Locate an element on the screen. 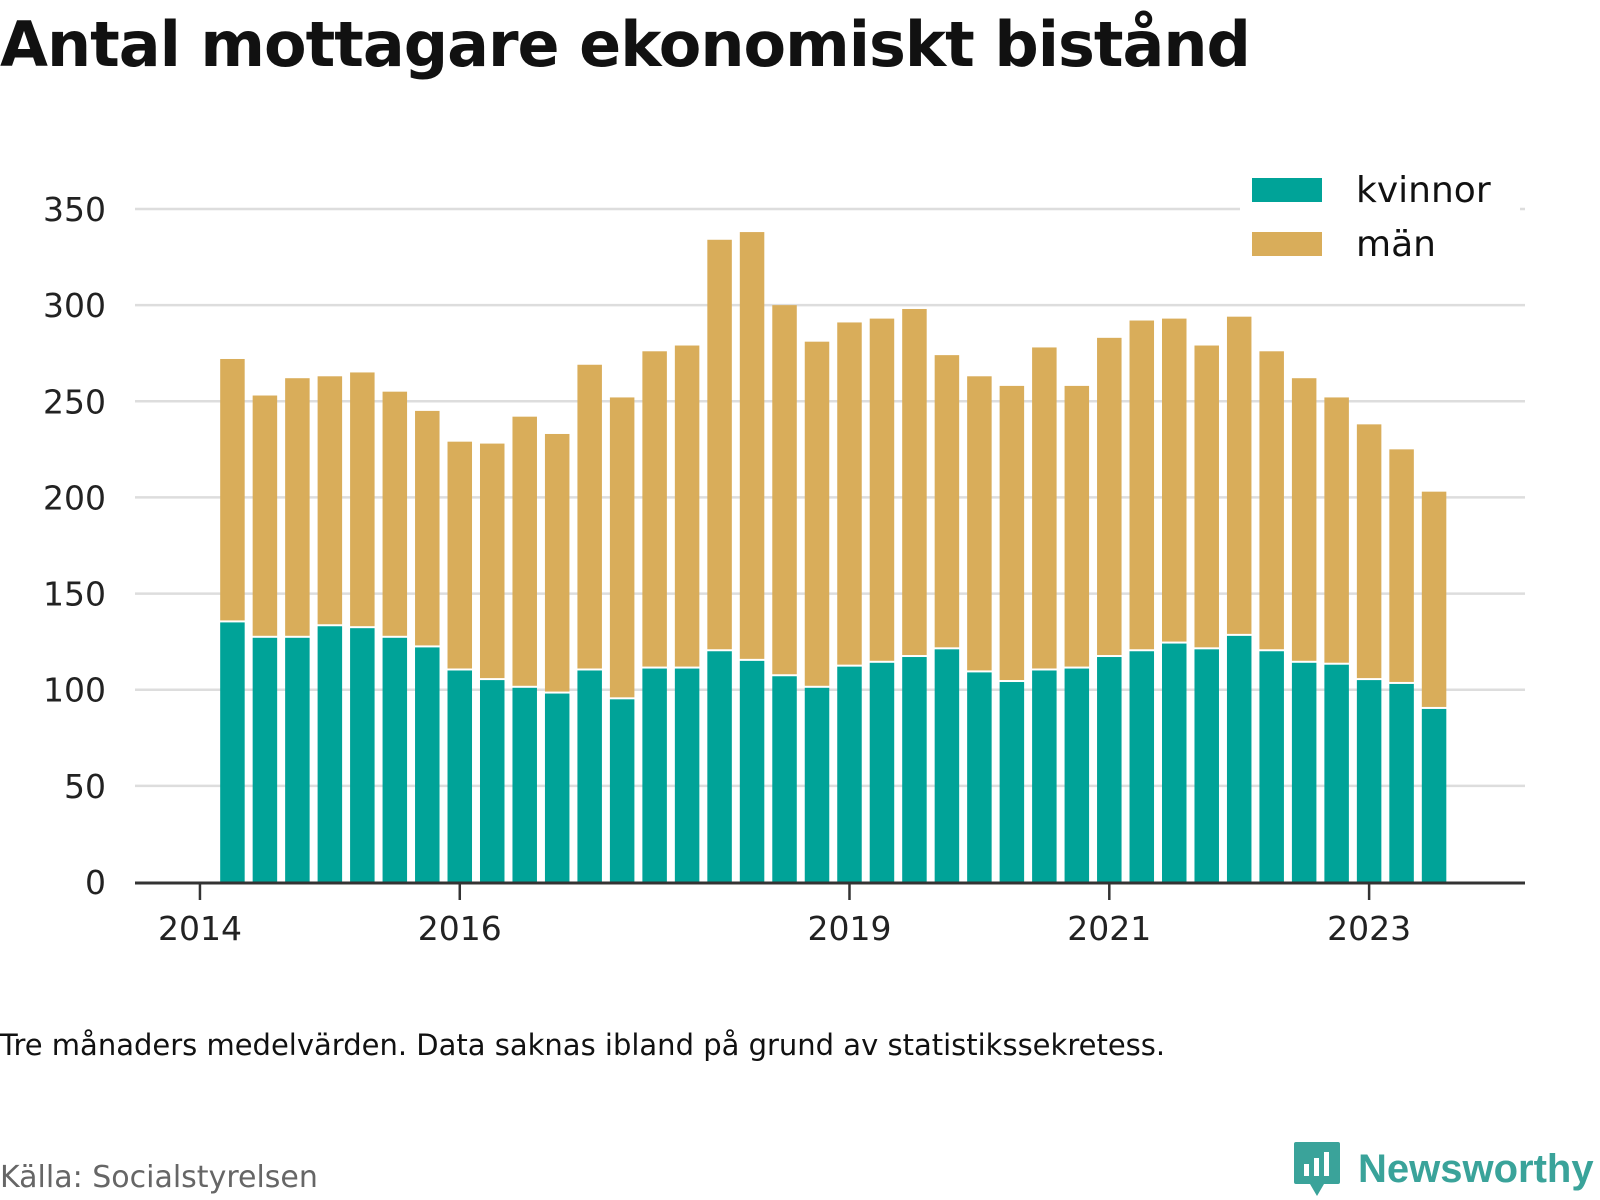 The height and width of the screenshot is (1200, 1600). y-tick-label: 100 is located at coordinates (74, 690).